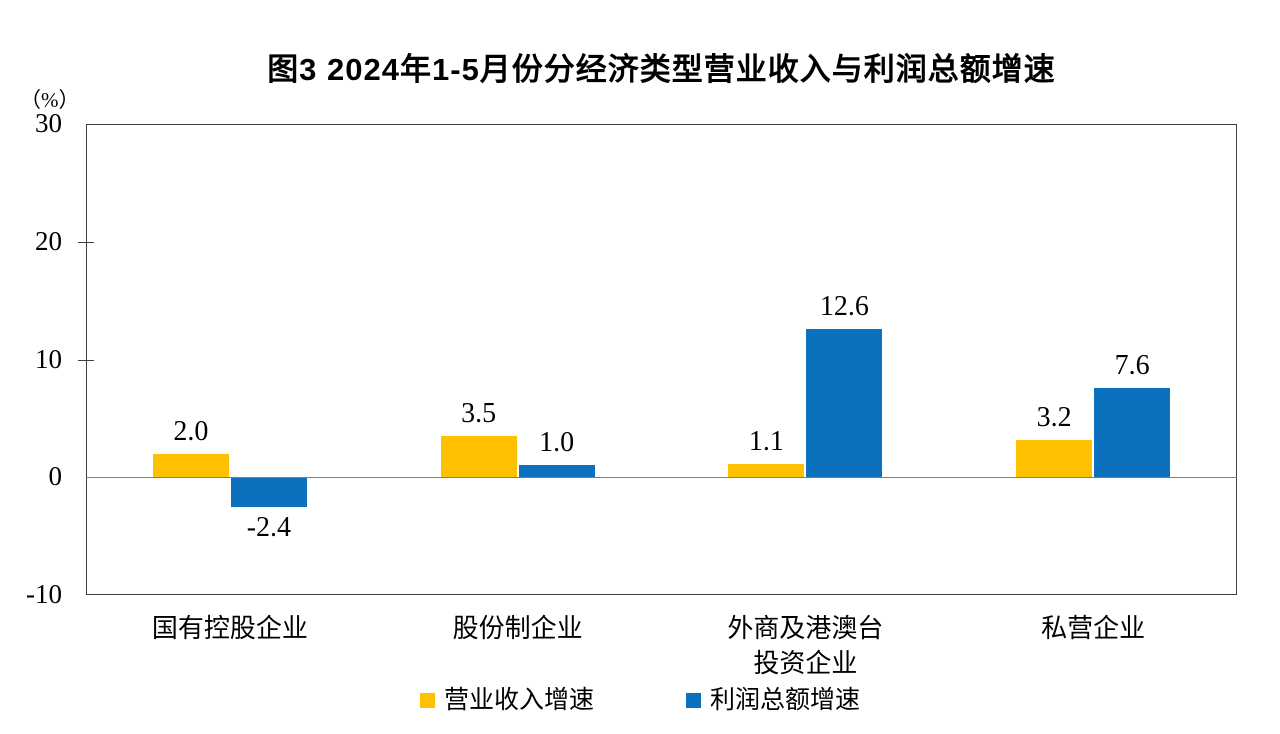 Image resolution: width=1280 pixels, height=734 pixels. Describe the element at coordinates (44, 594) in the screenshot. I see `y-tick-label: -10` at that location.